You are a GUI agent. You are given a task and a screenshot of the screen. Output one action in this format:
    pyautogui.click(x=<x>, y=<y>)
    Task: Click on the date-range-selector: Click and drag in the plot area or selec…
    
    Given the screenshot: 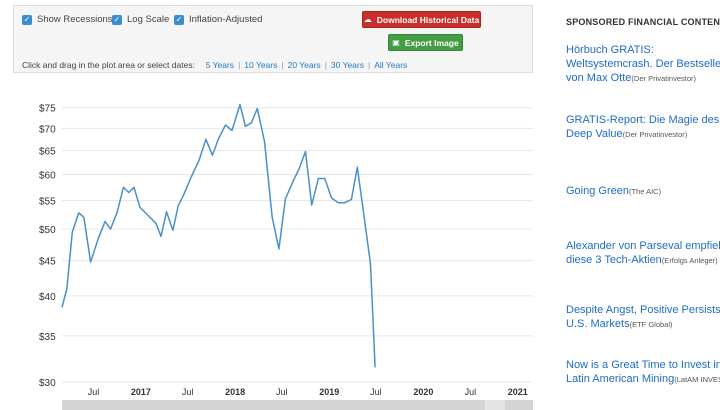 What is the action you would take?
    pyautogui.click(x=214, y=65)
    